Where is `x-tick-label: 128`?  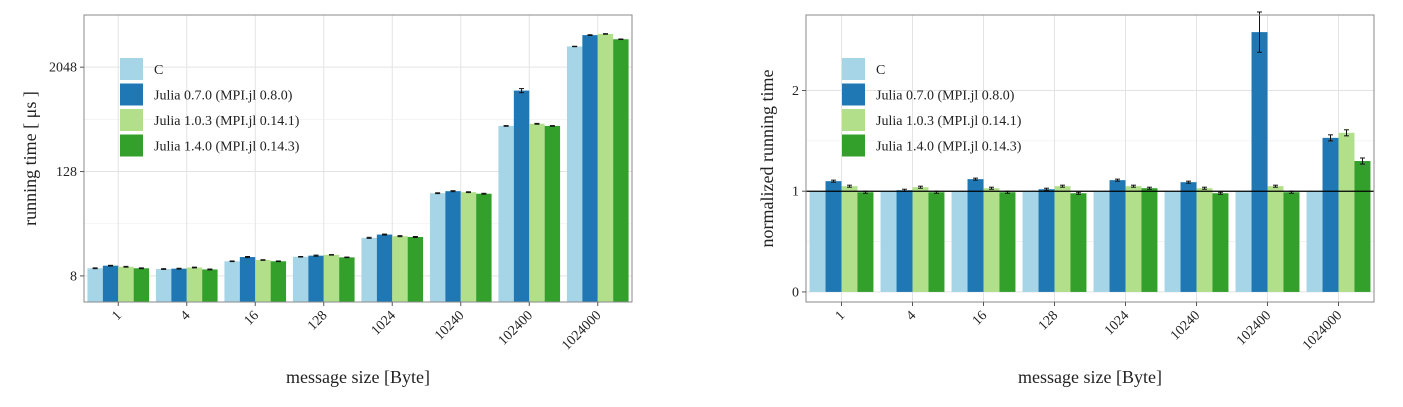
x-tick-label: 128 is located at coordinates (1048, 320).